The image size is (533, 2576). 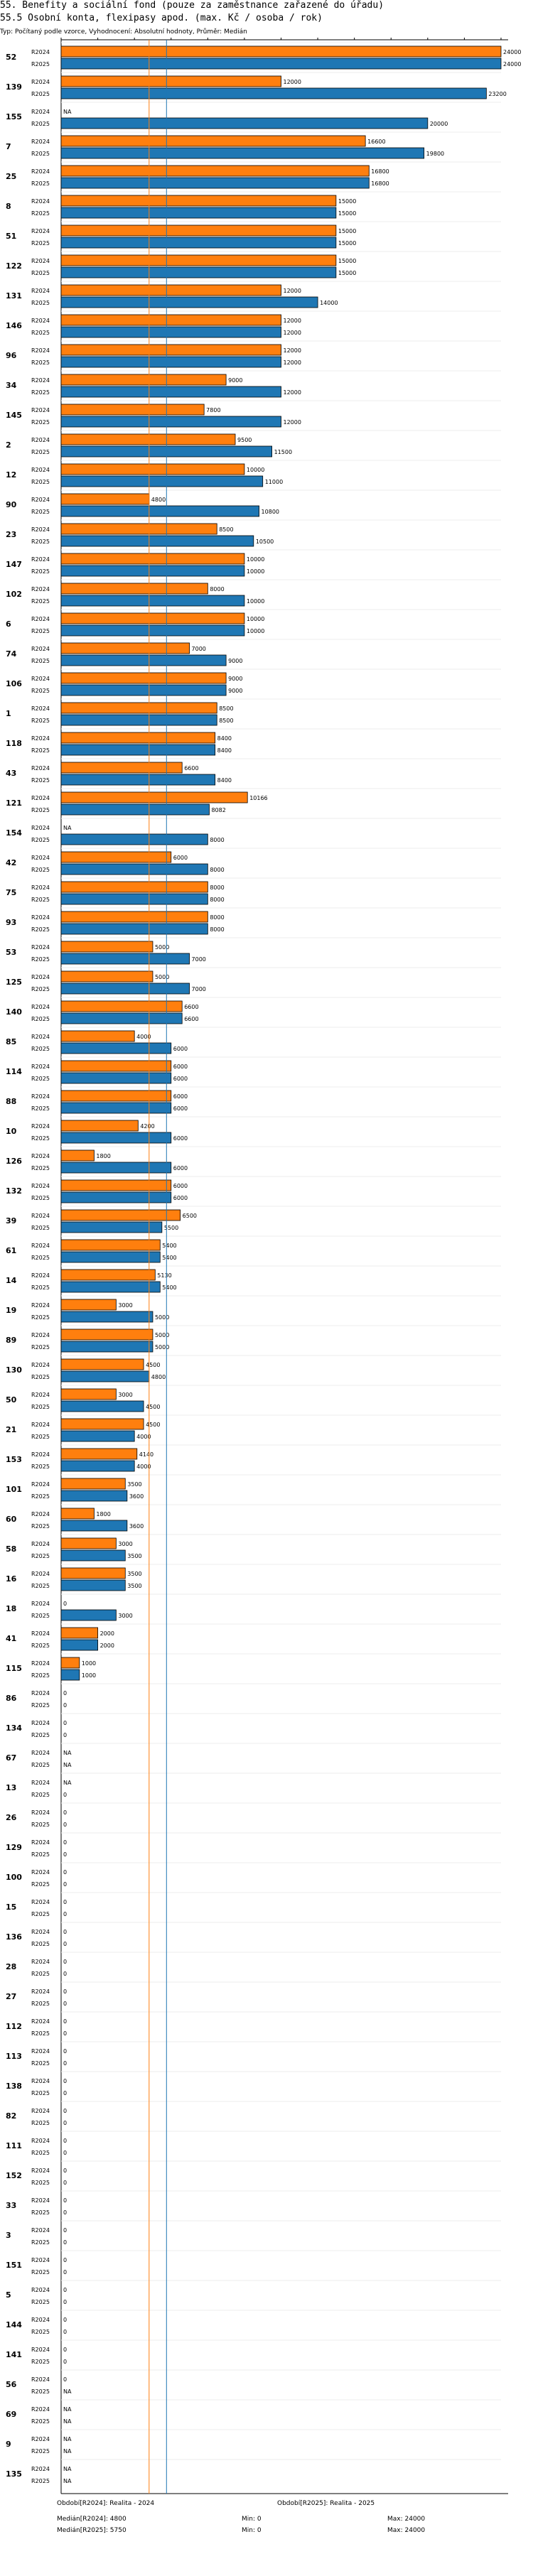 What do you see at coordinates (253, 503) in the screenshot?
I see `row-group-90: 90 R2024 4800 R2025 10800` at bounding box center [253, 503].